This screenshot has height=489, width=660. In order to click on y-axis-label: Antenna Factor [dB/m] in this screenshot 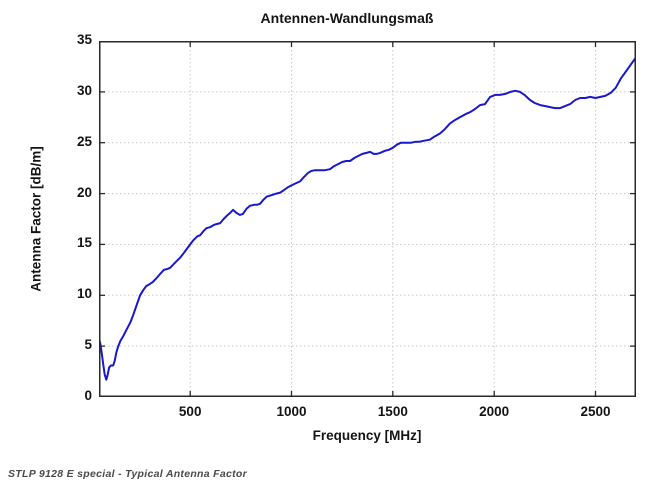, I will do `click(36, 219)`.